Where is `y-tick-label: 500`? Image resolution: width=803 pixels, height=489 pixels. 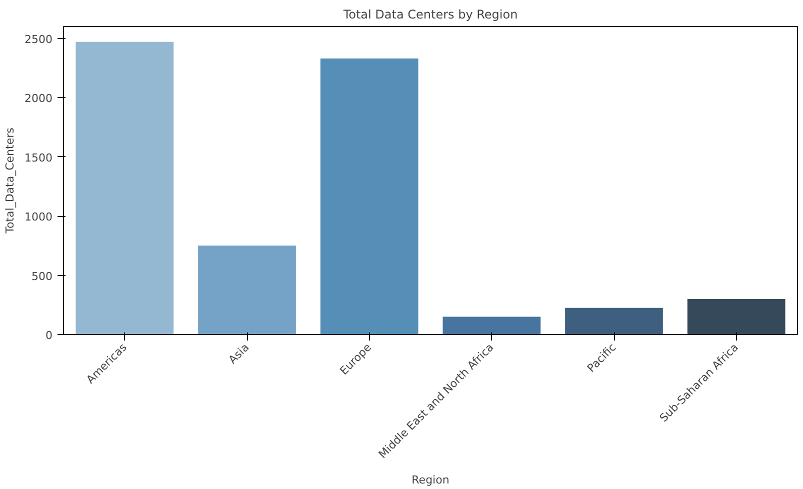
y-tick-label: 500 is located at coordinates (42, 276).